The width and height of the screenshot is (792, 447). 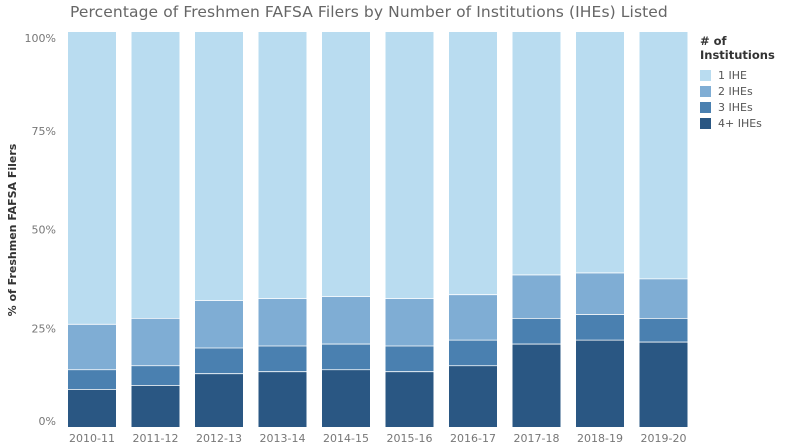 What do you see at coordinates (536, 331) in the screenshot?
I see `bar-segment-2017-18-3-ihes` at bounding box center [536, 331].